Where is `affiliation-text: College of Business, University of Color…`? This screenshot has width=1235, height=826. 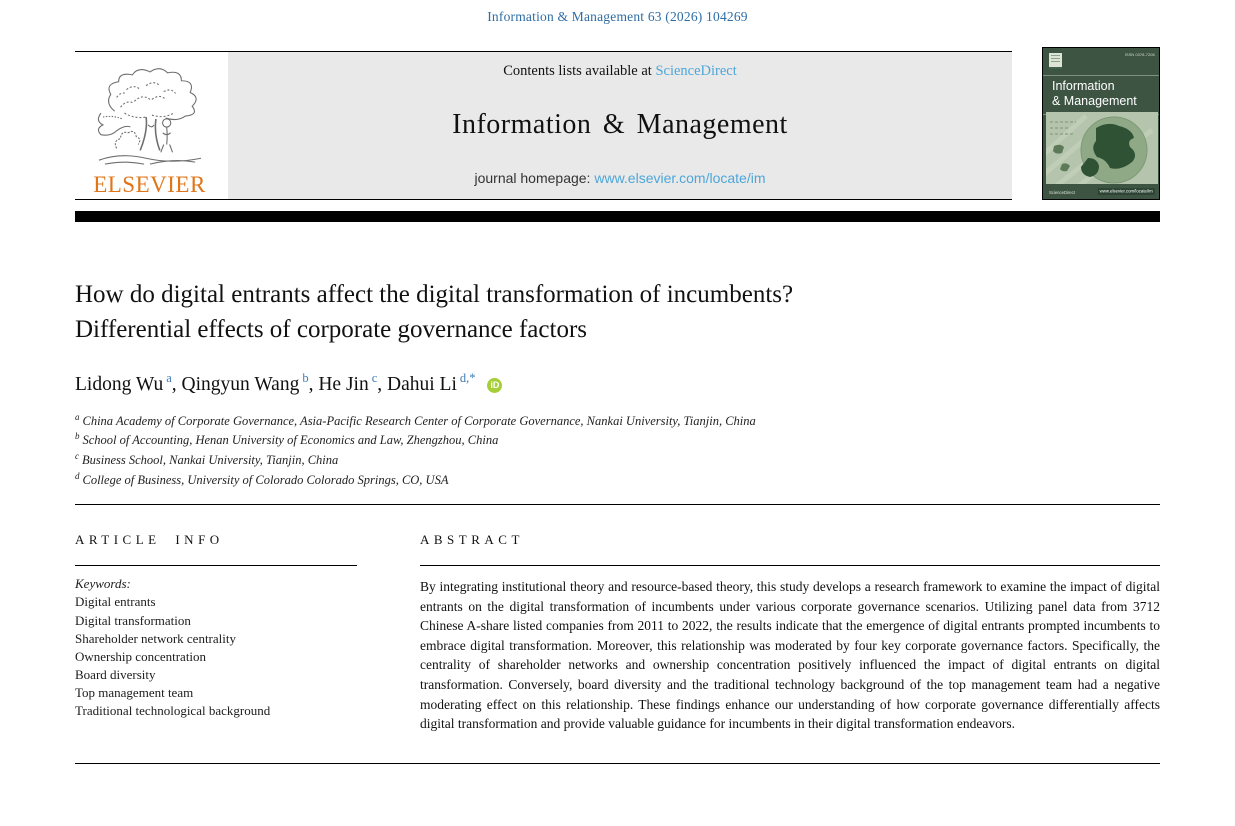
affiliation-text: College of Business, University of Color… is located at coordinates (265, 480).